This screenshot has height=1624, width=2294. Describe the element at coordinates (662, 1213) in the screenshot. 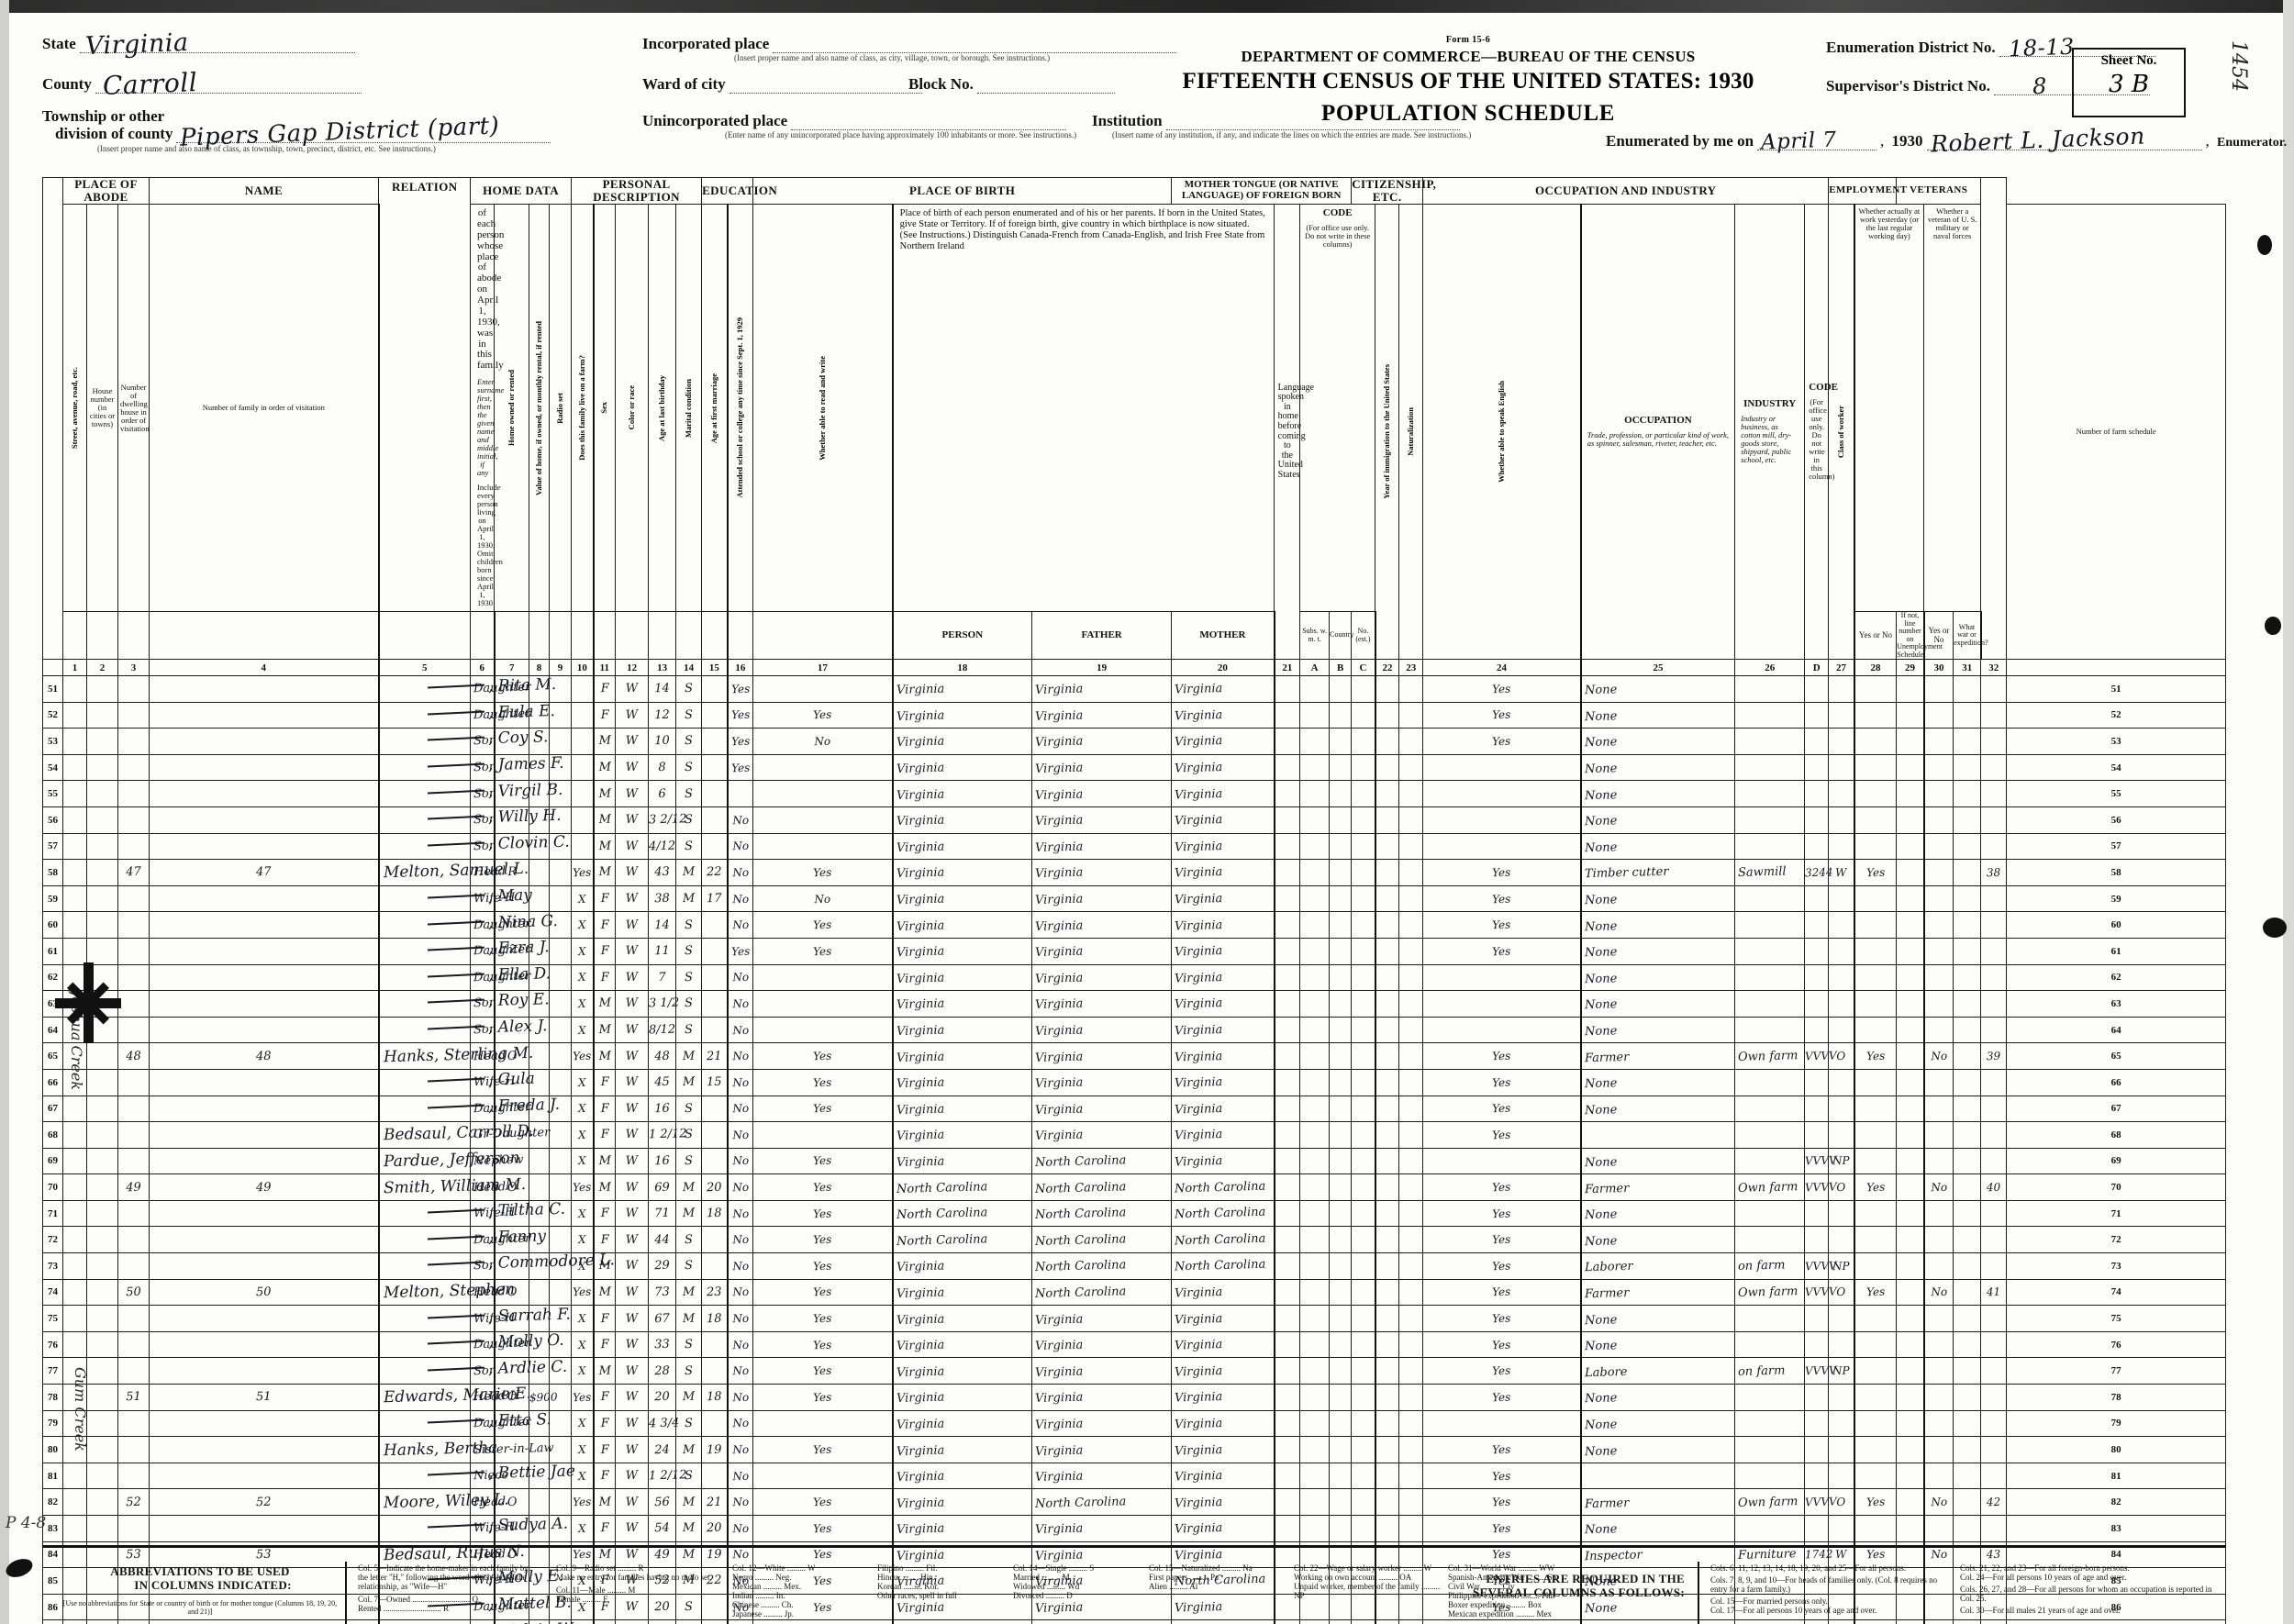

I see `age-cell: 71` at that location.